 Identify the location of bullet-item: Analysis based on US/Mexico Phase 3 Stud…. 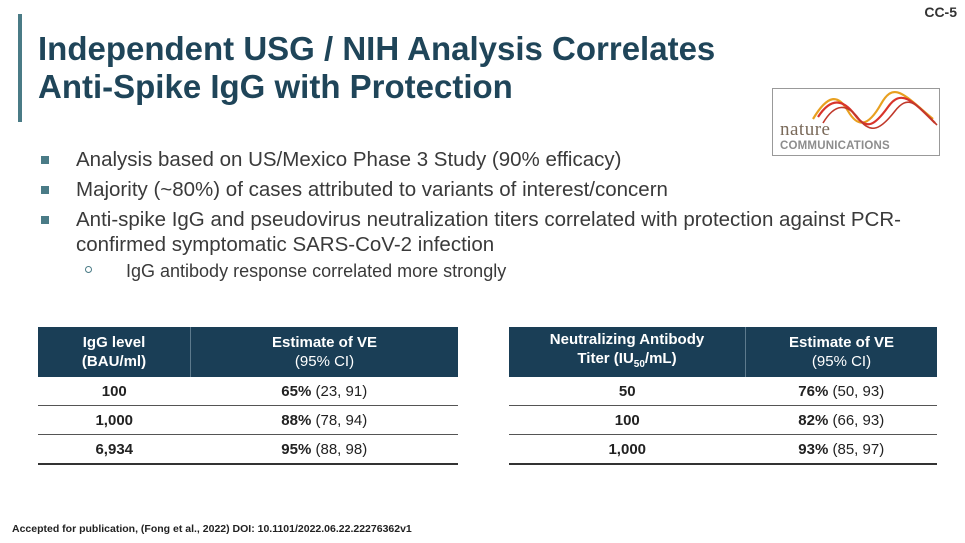
(480, 159).